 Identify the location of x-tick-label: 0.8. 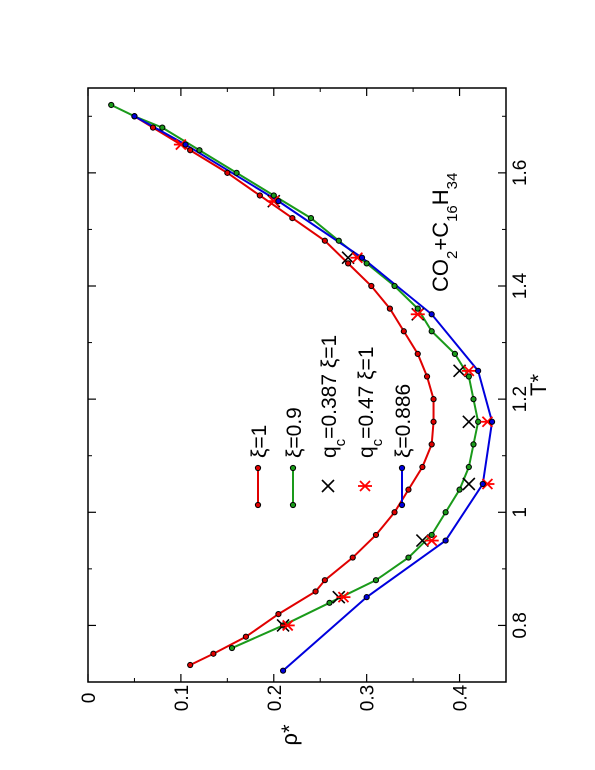
(520, 625).